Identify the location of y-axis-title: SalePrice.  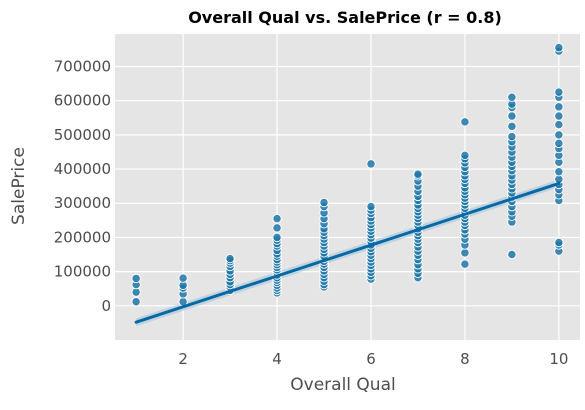
(19, 186).